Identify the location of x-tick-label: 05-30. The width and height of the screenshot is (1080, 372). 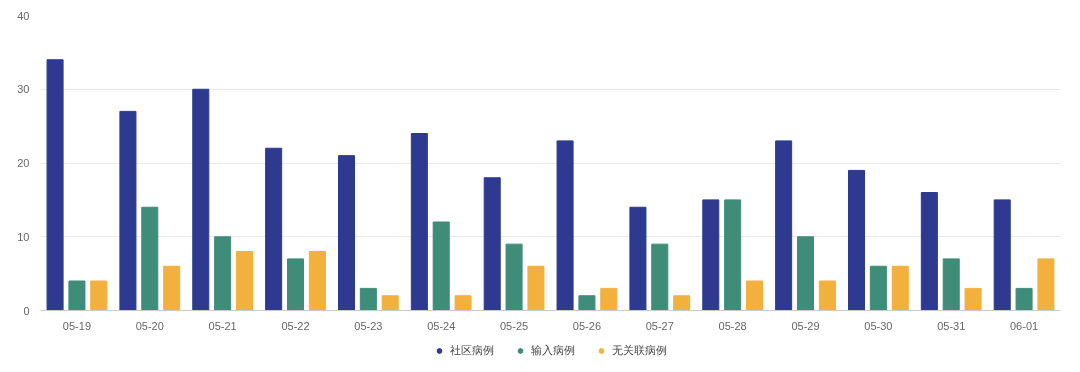
(878, 325).